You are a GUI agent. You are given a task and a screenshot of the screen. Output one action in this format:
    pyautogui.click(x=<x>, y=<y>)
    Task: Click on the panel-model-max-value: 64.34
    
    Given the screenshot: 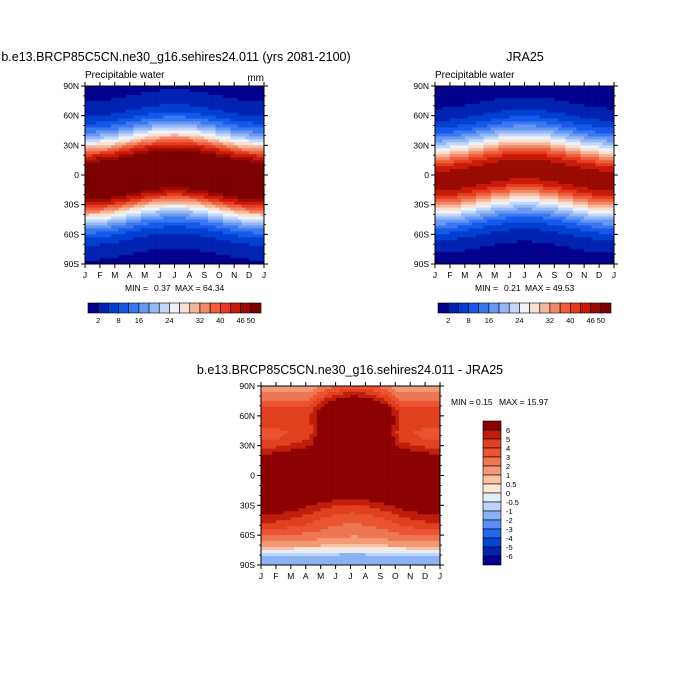 What is the action you would take?
    pyautogui.click(x=214, y=288)
    